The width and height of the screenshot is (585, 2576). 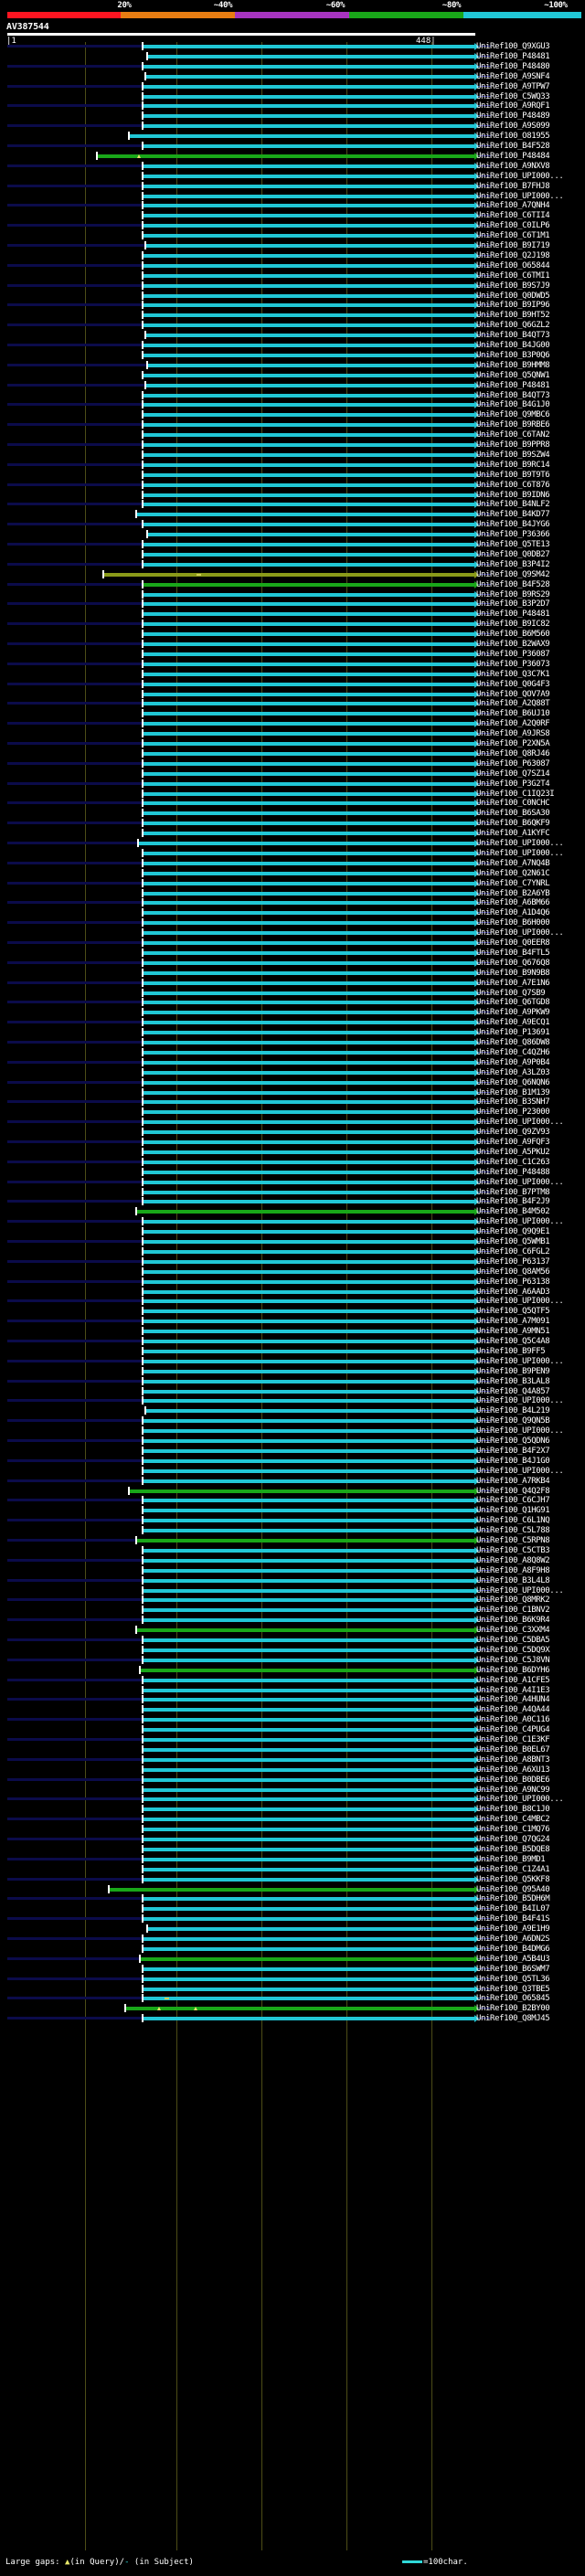 I want to click on hit-label: UniRef100_Q6GZL2, so click(x=513, y=325).